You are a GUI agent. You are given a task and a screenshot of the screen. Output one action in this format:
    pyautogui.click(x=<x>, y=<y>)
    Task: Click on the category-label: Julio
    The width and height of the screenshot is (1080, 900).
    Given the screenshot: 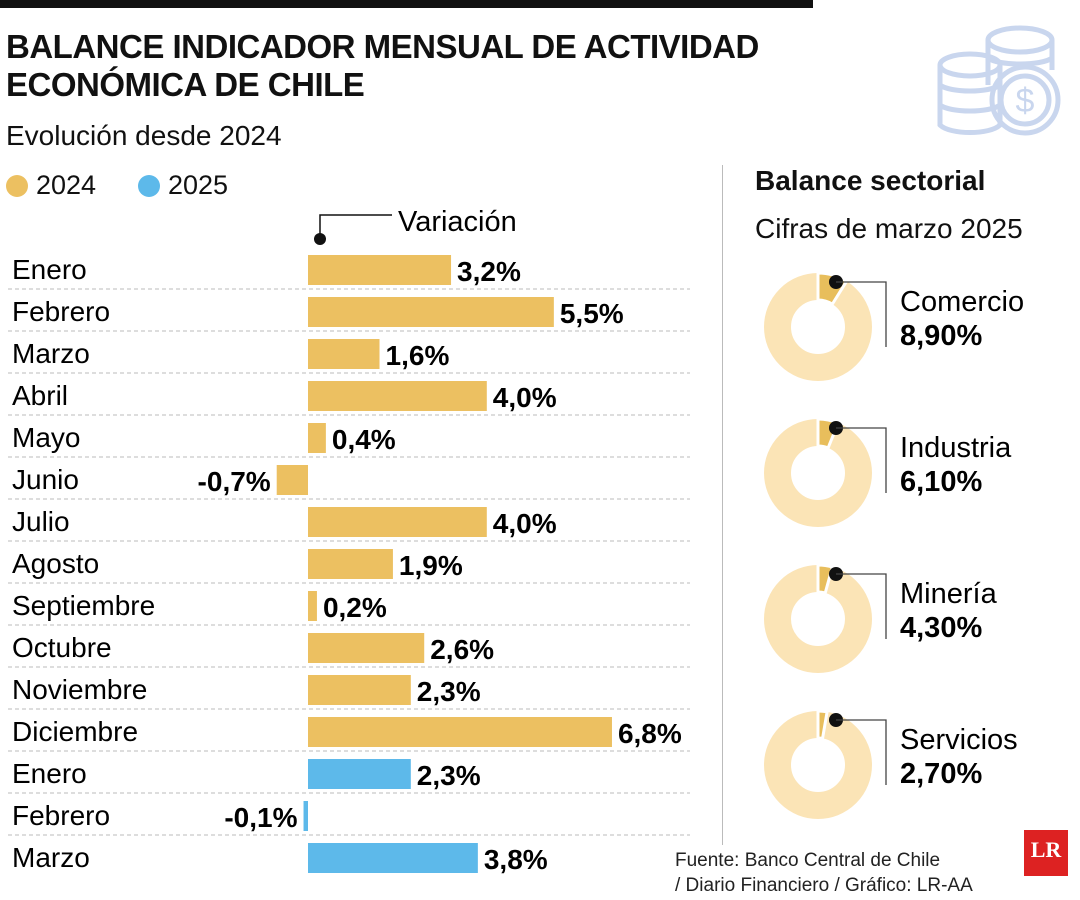 What is the action you would take?
    pyautogui.click(x=41, y=521)
    